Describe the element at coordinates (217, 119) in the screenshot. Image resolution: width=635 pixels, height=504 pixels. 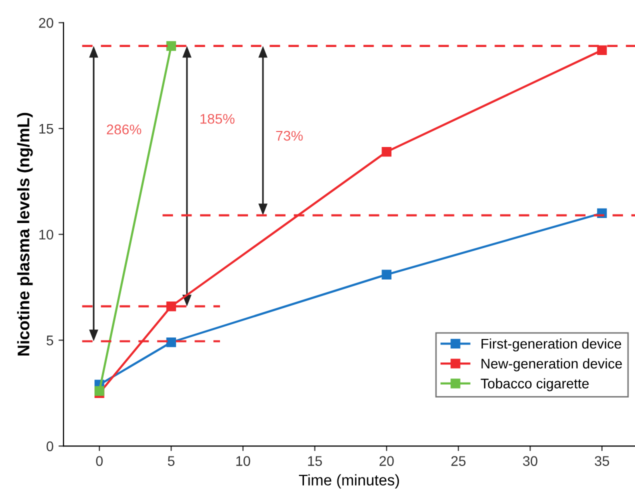
I see `annotation: 185%` at that location.